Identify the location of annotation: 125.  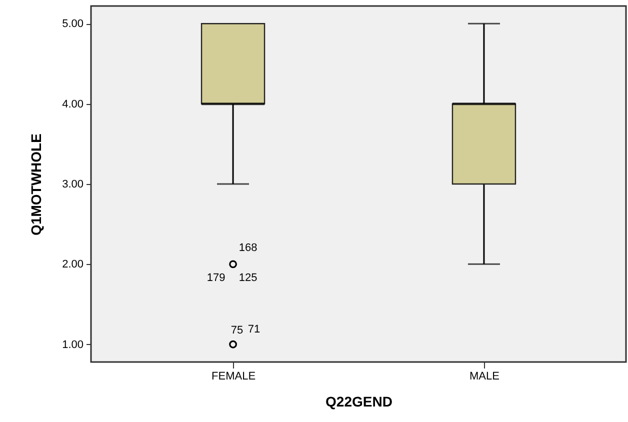
(248, 278).